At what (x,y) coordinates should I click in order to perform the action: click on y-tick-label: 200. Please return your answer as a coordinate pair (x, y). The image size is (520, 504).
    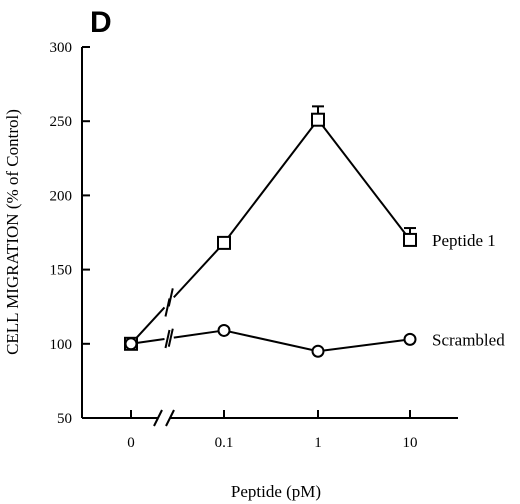
    Looking at the image, I should click on (61, 196).